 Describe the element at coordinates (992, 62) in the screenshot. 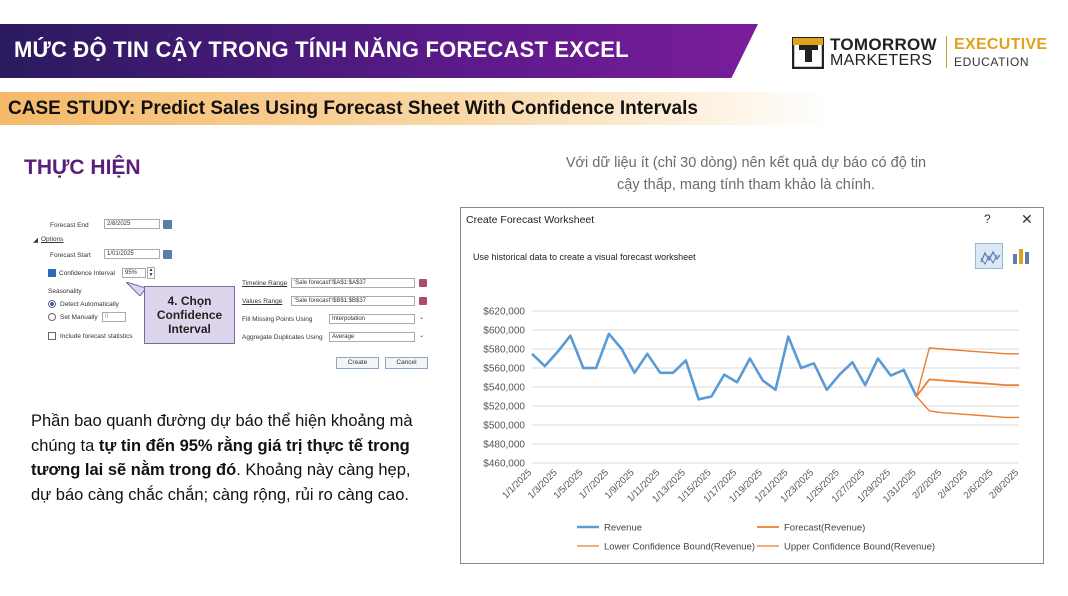

I see `logo-text-education: EDUCATION` at that location.